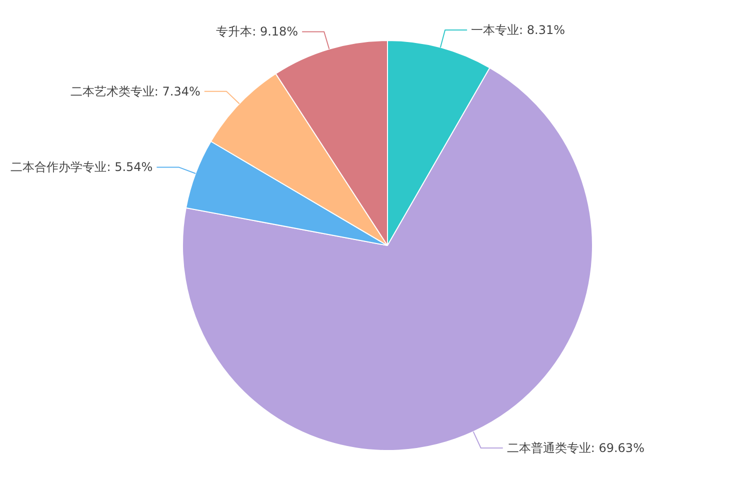 This screenshot has width=748, height=492. What do you see at coordinates (135, 91) in the screenshot?
I see `slice-label: 二本艺术类专业: 7.34%` at bounding box center [135, 91].